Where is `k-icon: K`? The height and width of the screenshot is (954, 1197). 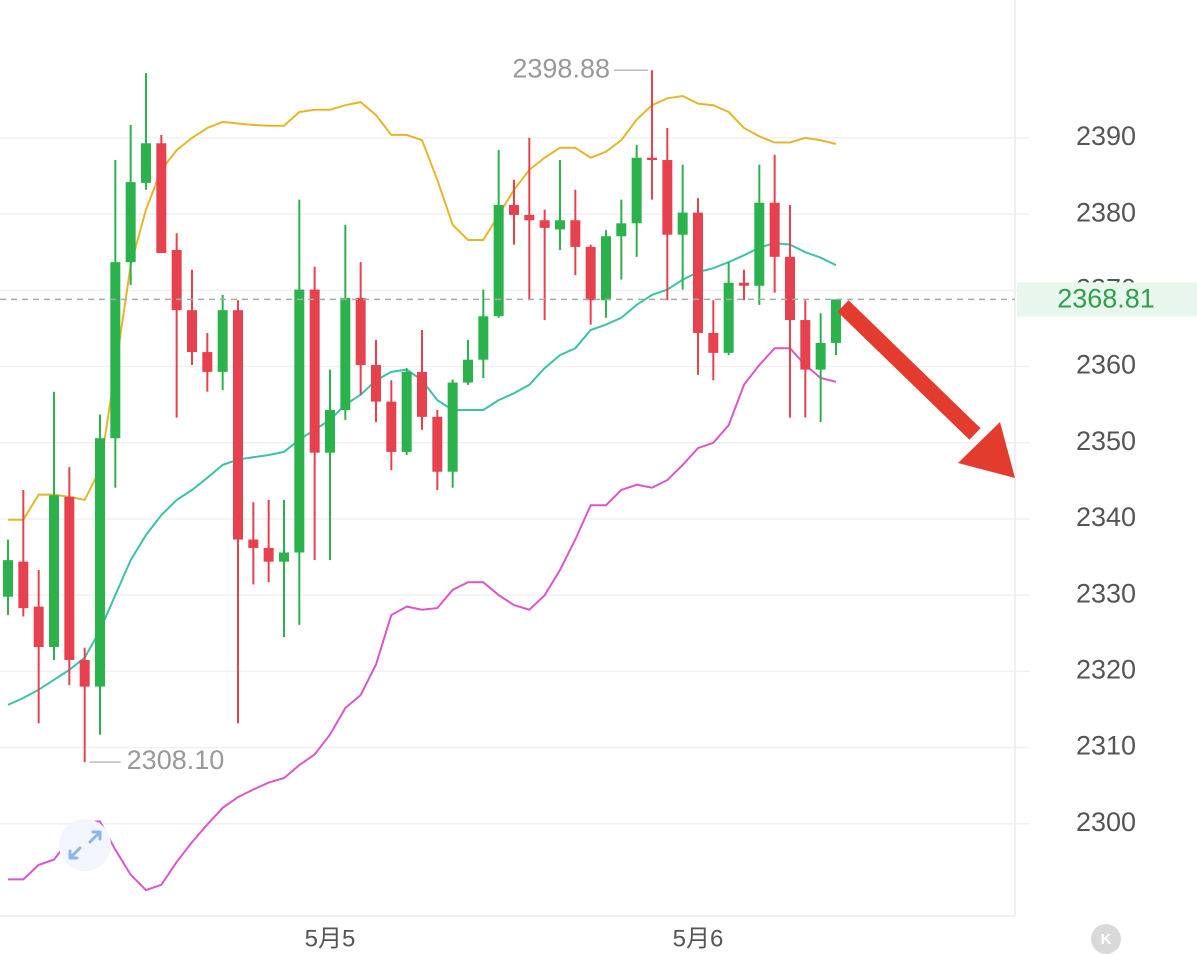
k-icon: K is located at coordinates (1106, 939).